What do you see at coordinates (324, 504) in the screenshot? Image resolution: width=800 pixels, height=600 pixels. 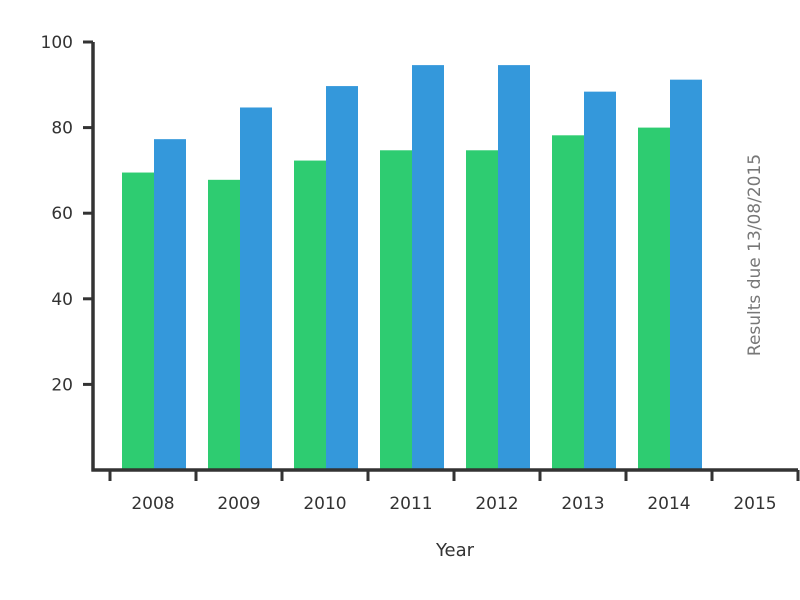 I see `x-tick-label: 2010` at bounding box center [324, 504].